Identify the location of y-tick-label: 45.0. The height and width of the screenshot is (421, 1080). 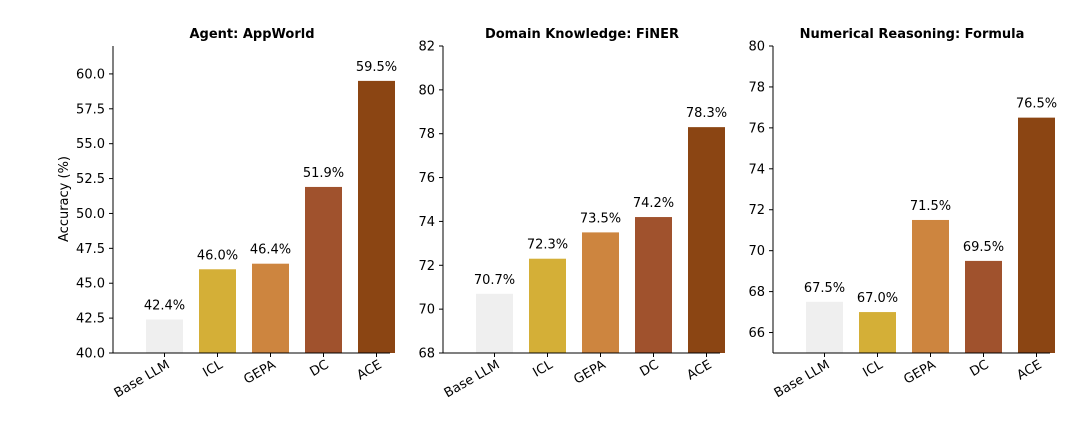
(90, 284).